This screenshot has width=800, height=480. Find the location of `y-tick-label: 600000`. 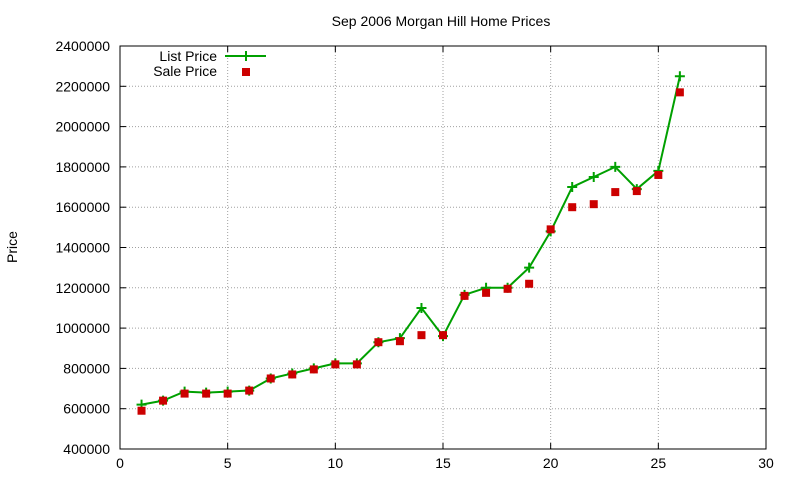

y-tick-label: 600000 is located at coordinates (86, 409).